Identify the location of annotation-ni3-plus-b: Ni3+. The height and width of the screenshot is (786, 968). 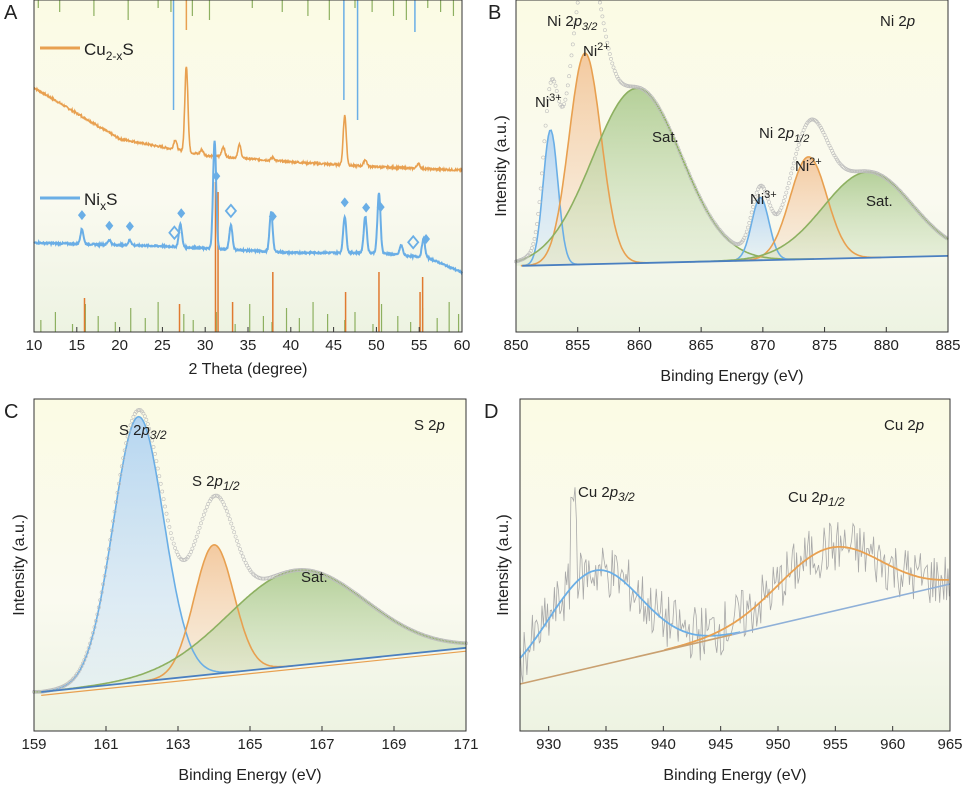
(763, 198).